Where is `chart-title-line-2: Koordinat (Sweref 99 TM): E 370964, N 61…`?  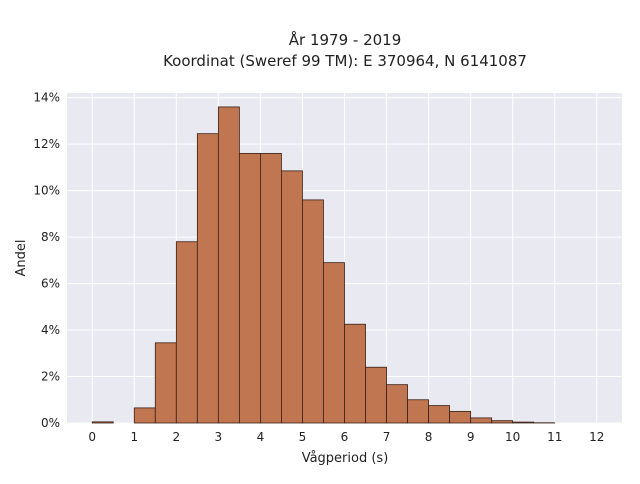
chart-title-line-2: Koordinat (Sweref 99 TM): E 370964, N 61… is located at coordinates (345, 61).